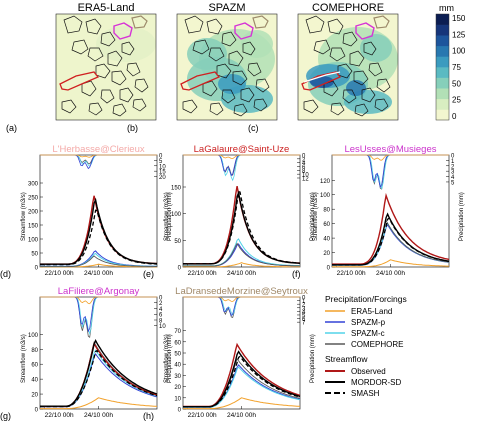 The image size is (500, 424). I want to click on y-axis-label: Streamflow (m3/s), so click(316, 216).